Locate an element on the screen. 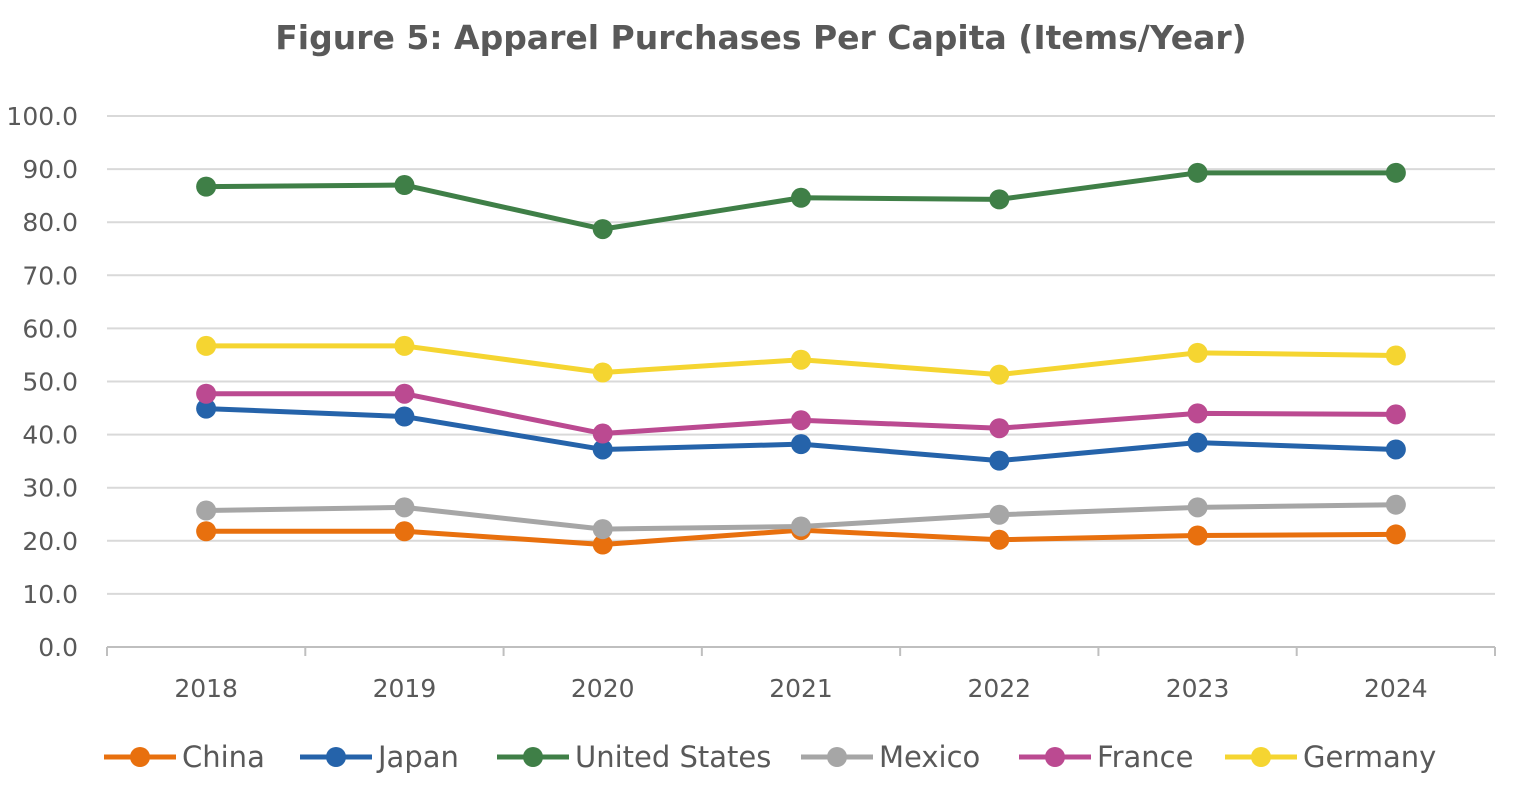  x-tick-label: 2018 is located at coordinates (206, 688).